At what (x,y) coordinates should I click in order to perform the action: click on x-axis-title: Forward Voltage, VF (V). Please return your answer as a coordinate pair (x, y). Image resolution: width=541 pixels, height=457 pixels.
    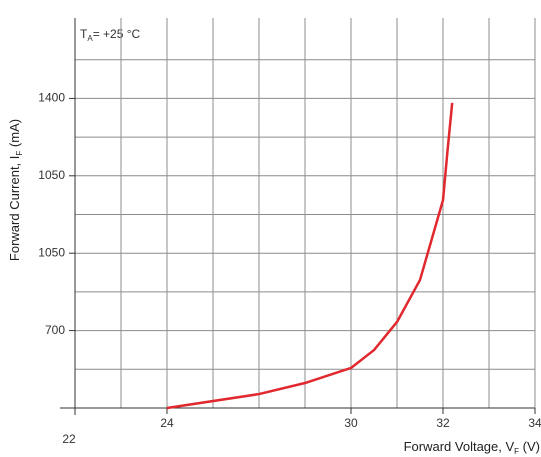
    Looking at the image, I should click on (472, 447).